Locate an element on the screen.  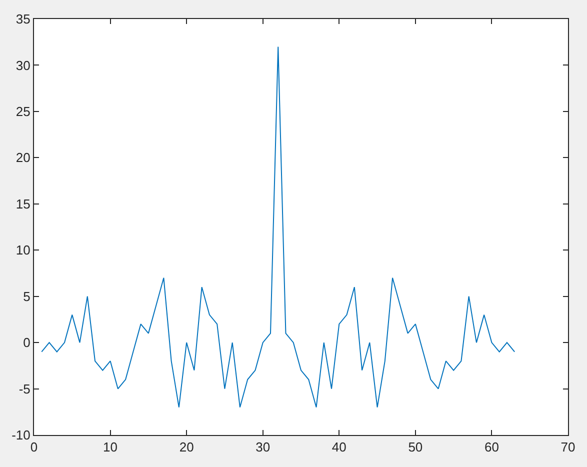
x-tick-label: 20 is located at coordinates (186, 447).